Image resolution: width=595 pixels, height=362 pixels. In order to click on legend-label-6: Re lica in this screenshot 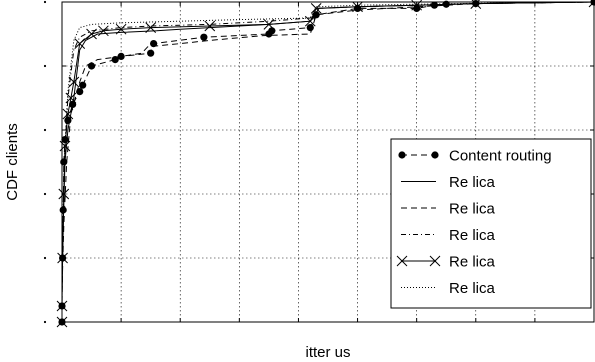, I will do `click(472, 288)`.